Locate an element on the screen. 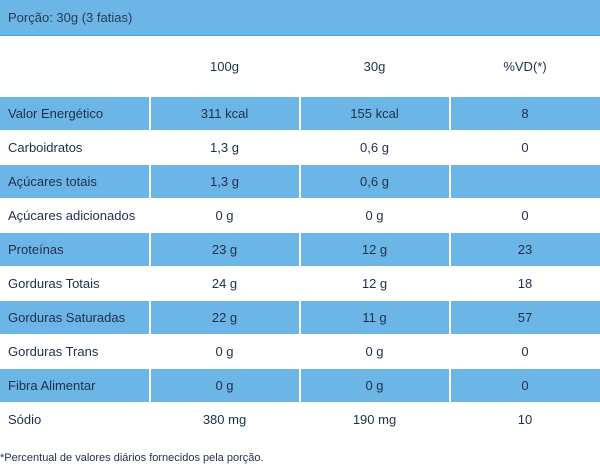 Image resolution: width=600 pixels, height=469 pixels. value-30g: 155 kcal is located at coordinates (374, 113).